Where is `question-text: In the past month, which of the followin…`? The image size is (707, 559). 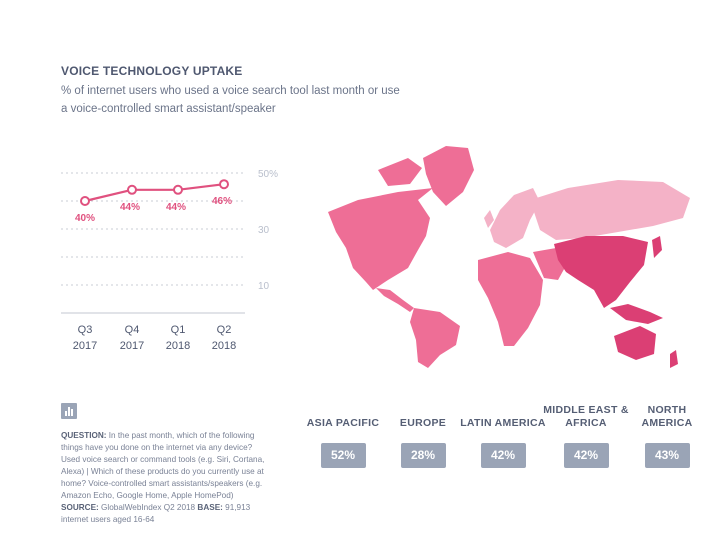 question-text: In the past month, which of the followin… is located at coordinates (163, 465).